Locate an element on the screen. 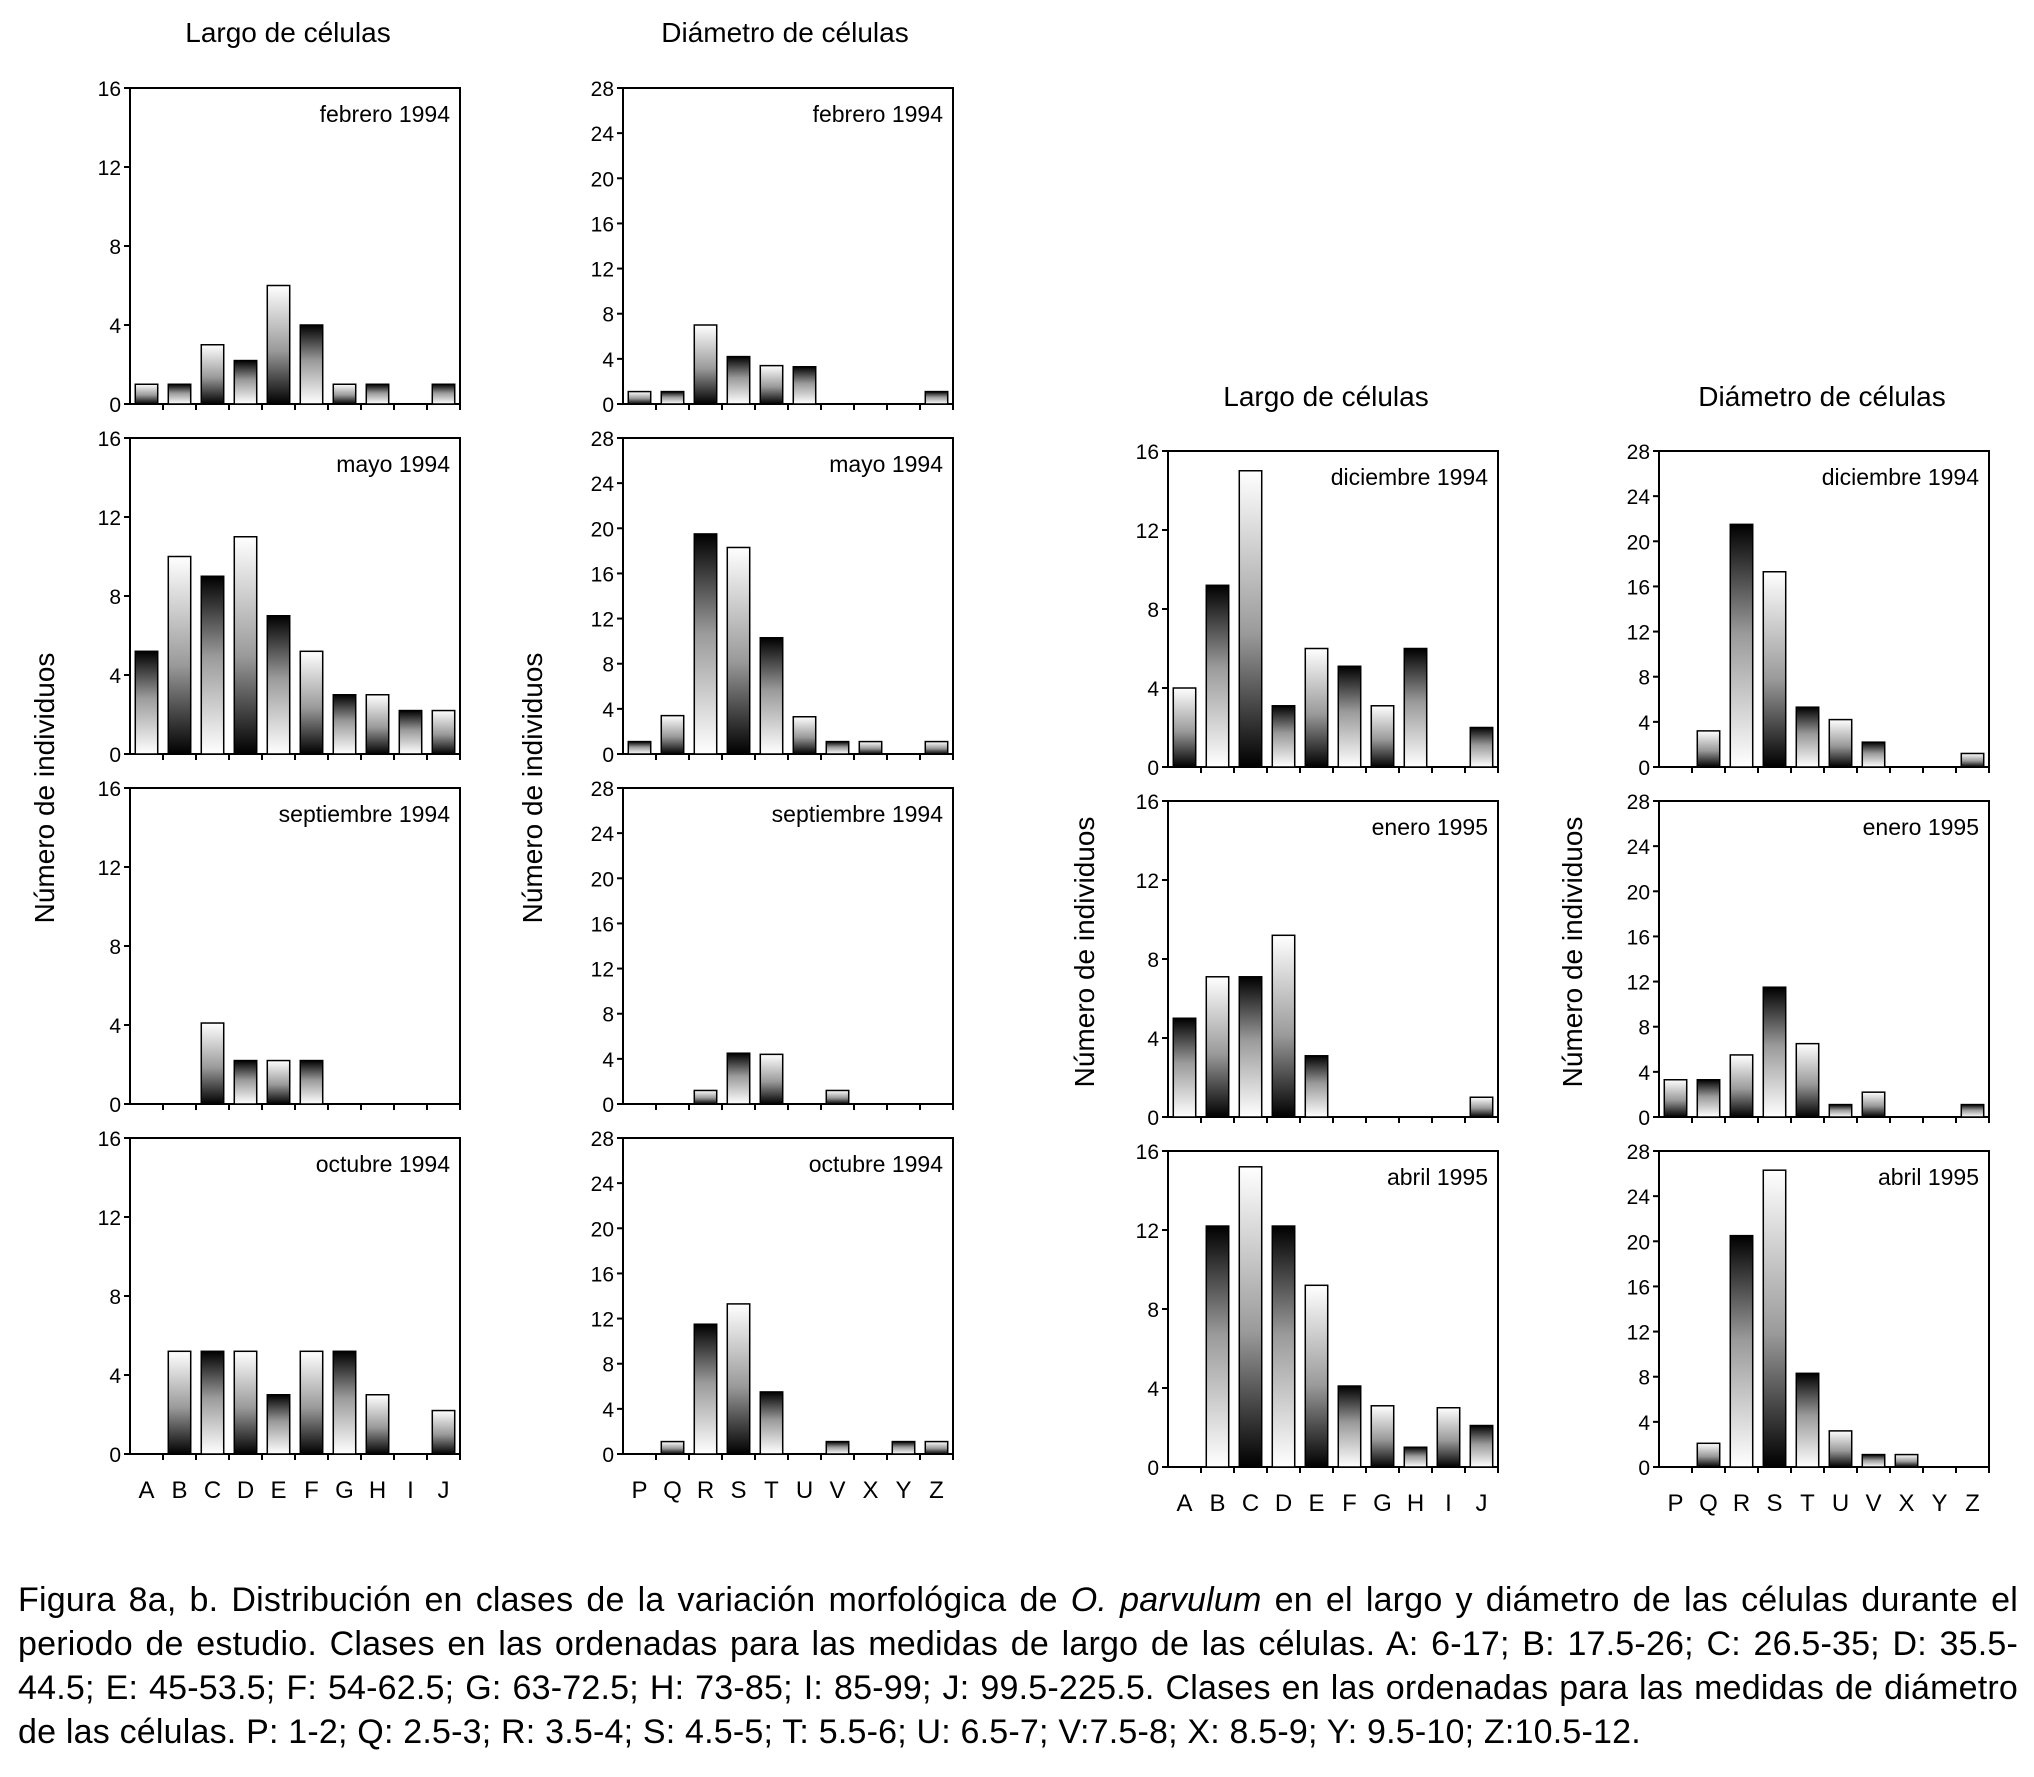 The height and width of the screenshot is (1777, 2034). chart-len-may-1994: 0 4 8 12 16 mayo 1994 is located at coordinates (279, 597).